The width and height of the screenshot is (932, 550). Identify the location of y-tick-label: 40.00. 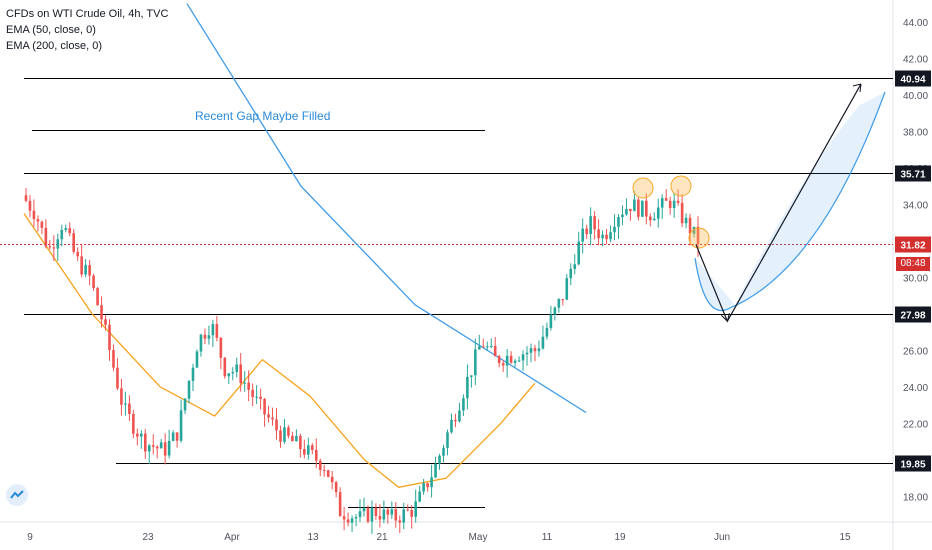
(915, 96).